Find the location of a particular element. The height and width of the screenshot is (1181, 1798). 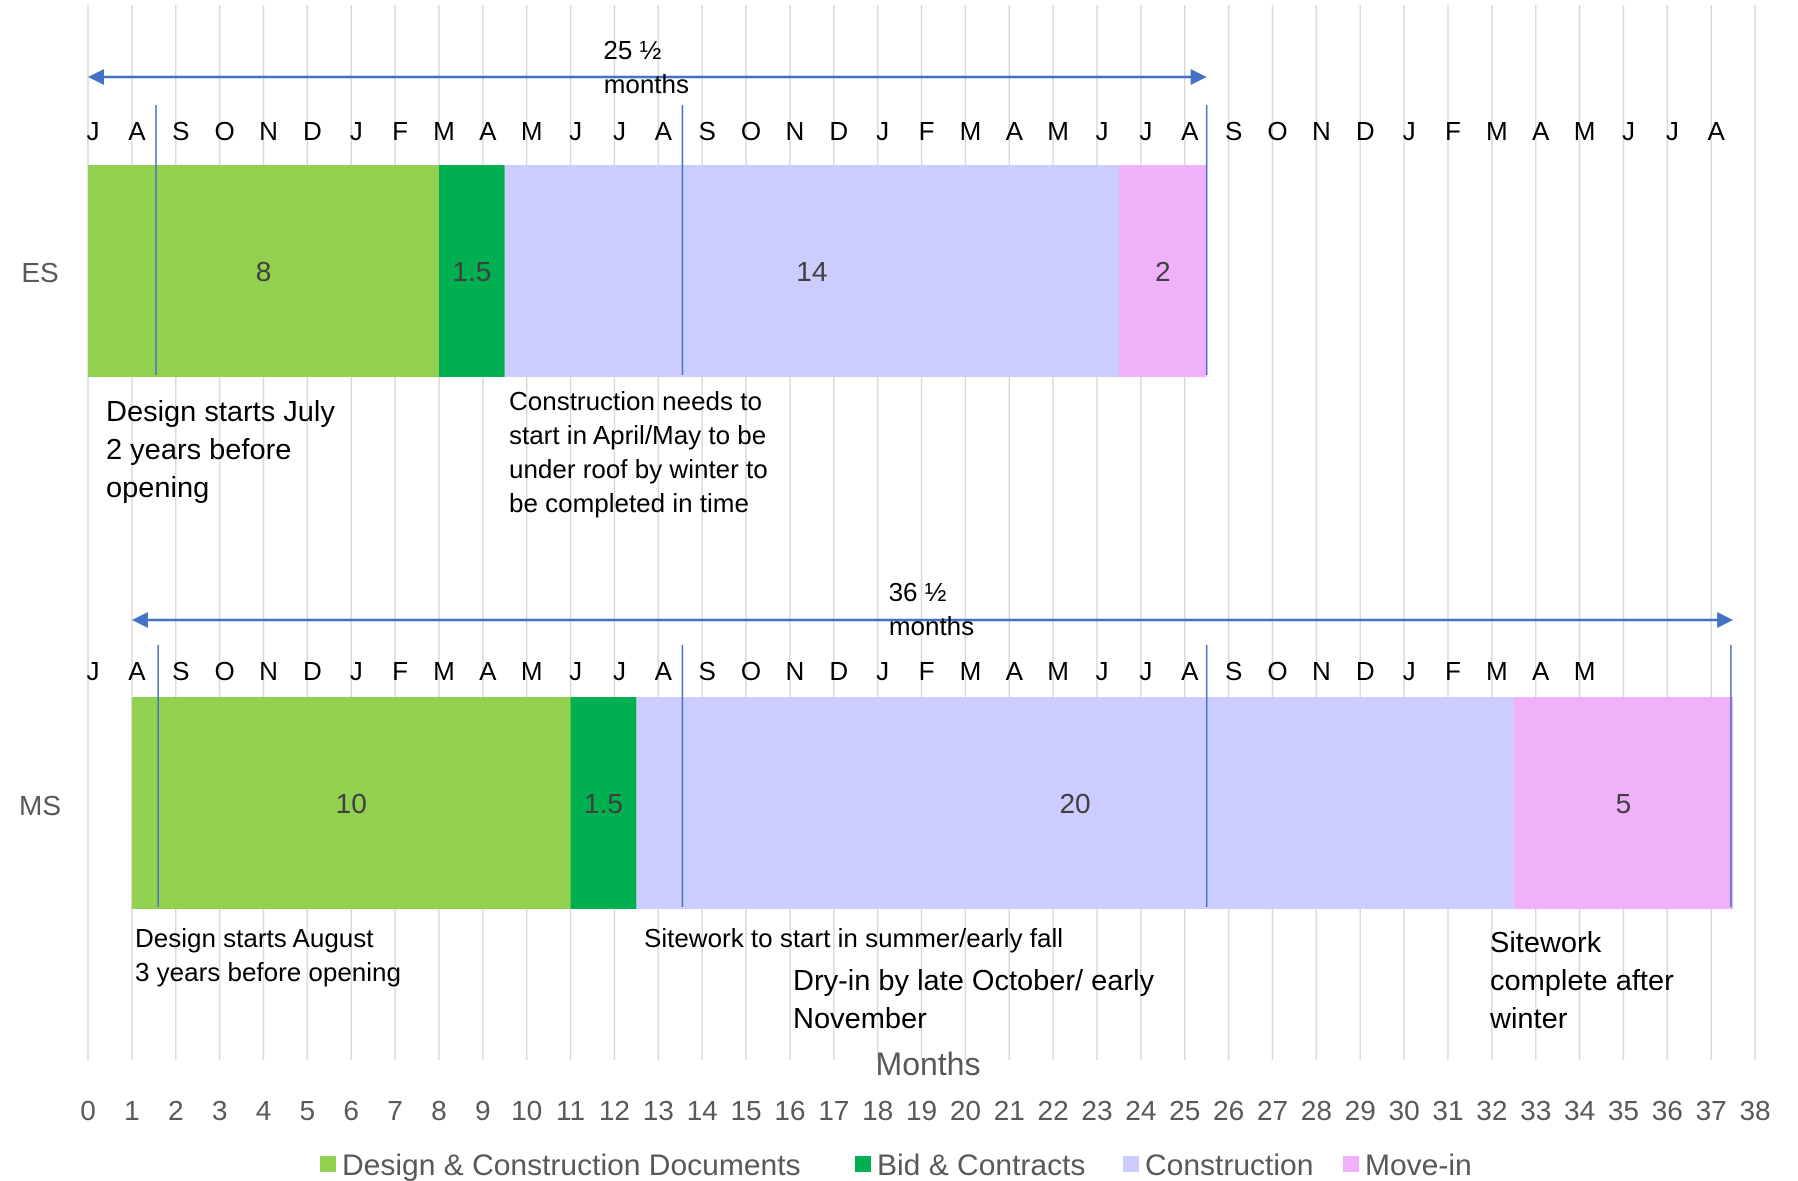

category-label: ES is located at coordinates (39, 272).